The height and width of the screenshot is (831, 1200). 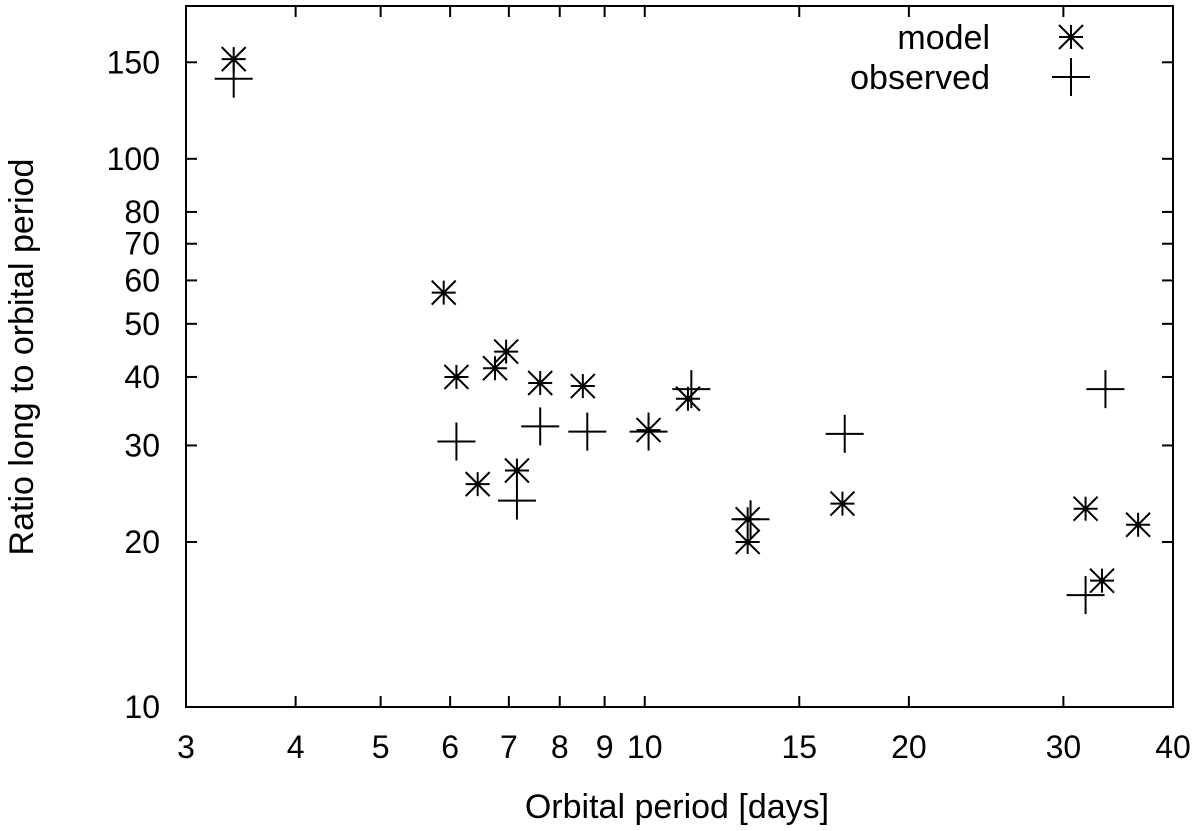 I want to click on legend-label-observed: observed, so click(x=920, y=78).